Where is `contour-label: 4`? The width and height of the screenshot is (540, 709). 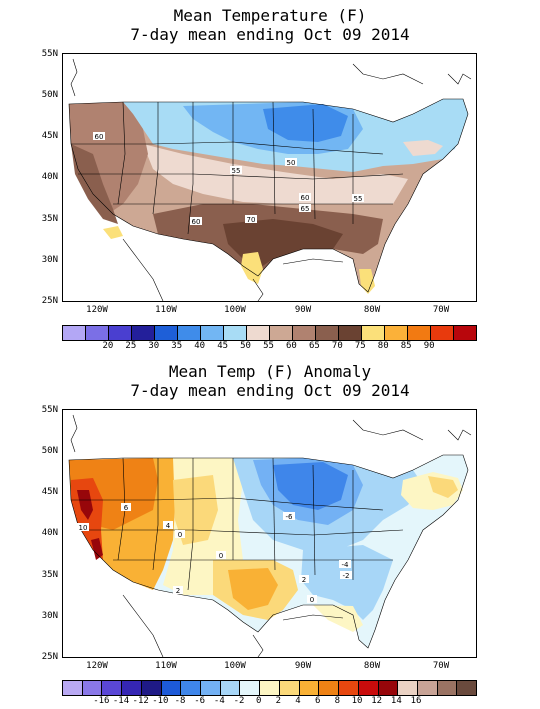 contour-label: 4 is located at coordinates (168, 526).